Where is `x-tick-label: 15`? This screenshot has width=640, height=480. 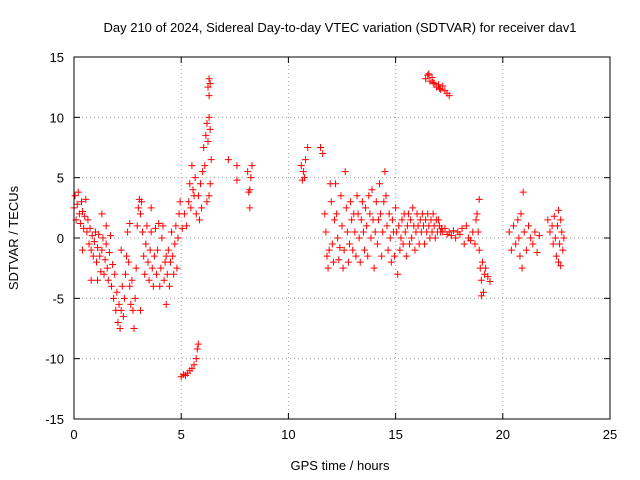 x-tick-label: 15 is located at coordinates (395, 434).